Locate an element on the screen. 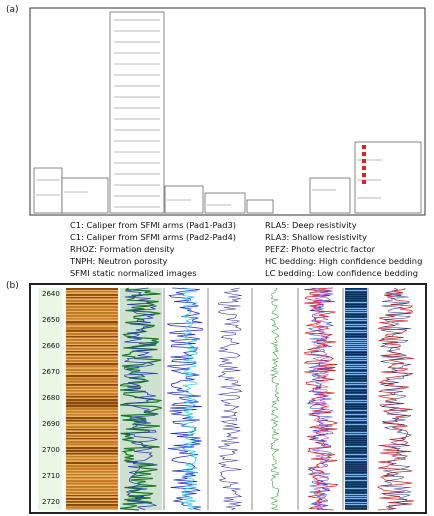 The width and height of the screenshot is (434, 516). panel-label: (b) is located at coordinates (12, 286).